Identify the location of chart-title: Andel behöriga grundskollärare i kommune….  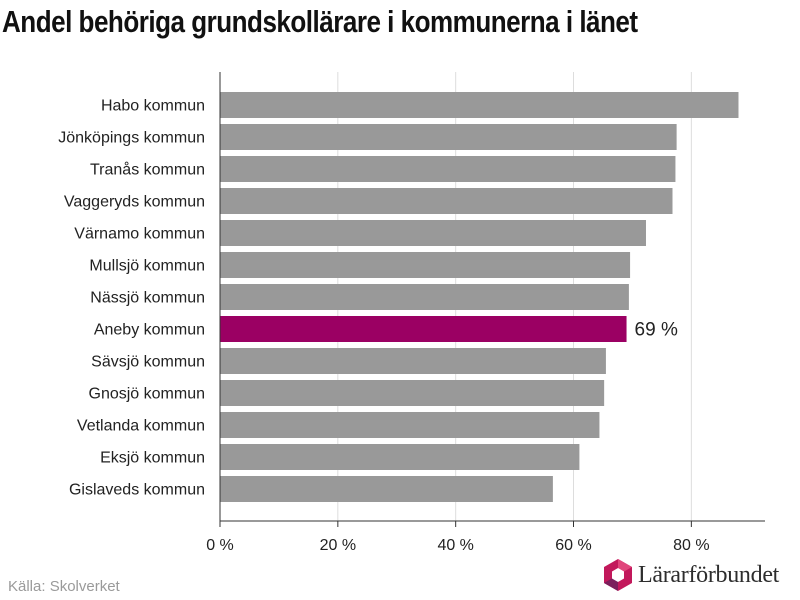
(320, 21).